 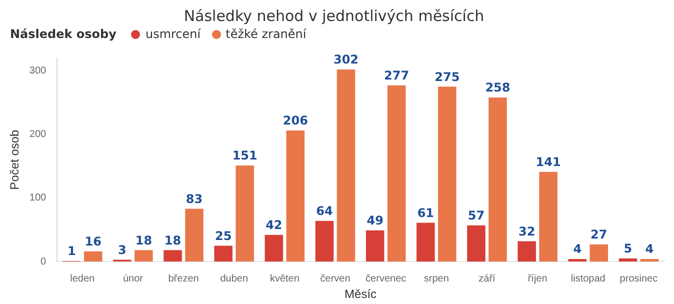 What do you see at coordinates (346, 59) in the screenshot?
I see `data-label: 302` at bounding box center [346, 59].